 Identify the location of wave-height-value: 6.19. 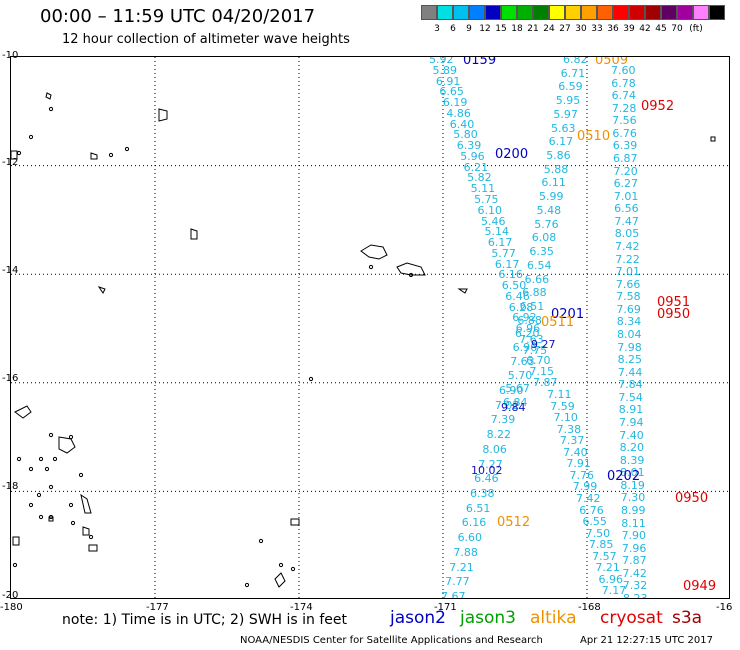
(455, 103).